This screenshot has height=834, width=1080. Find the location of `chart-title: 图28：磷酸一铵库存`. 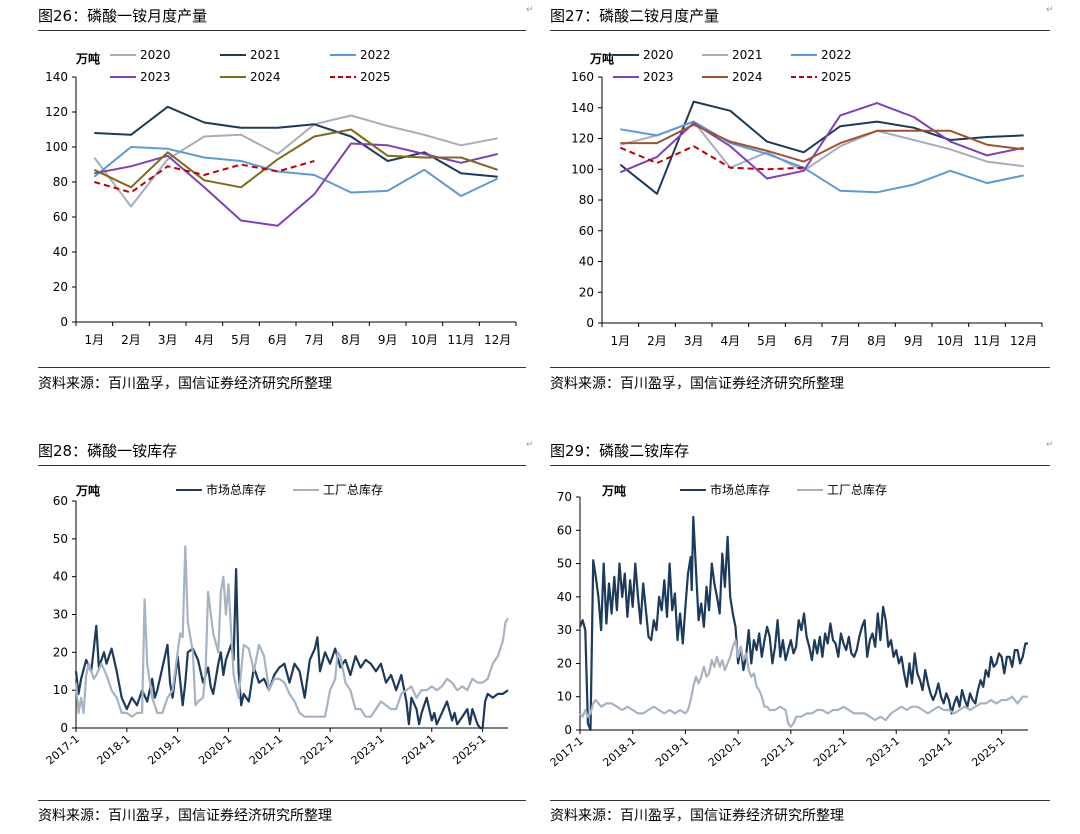

chart-title: 图28：磷酸一铵库存 is located at coordinates (108, 451).